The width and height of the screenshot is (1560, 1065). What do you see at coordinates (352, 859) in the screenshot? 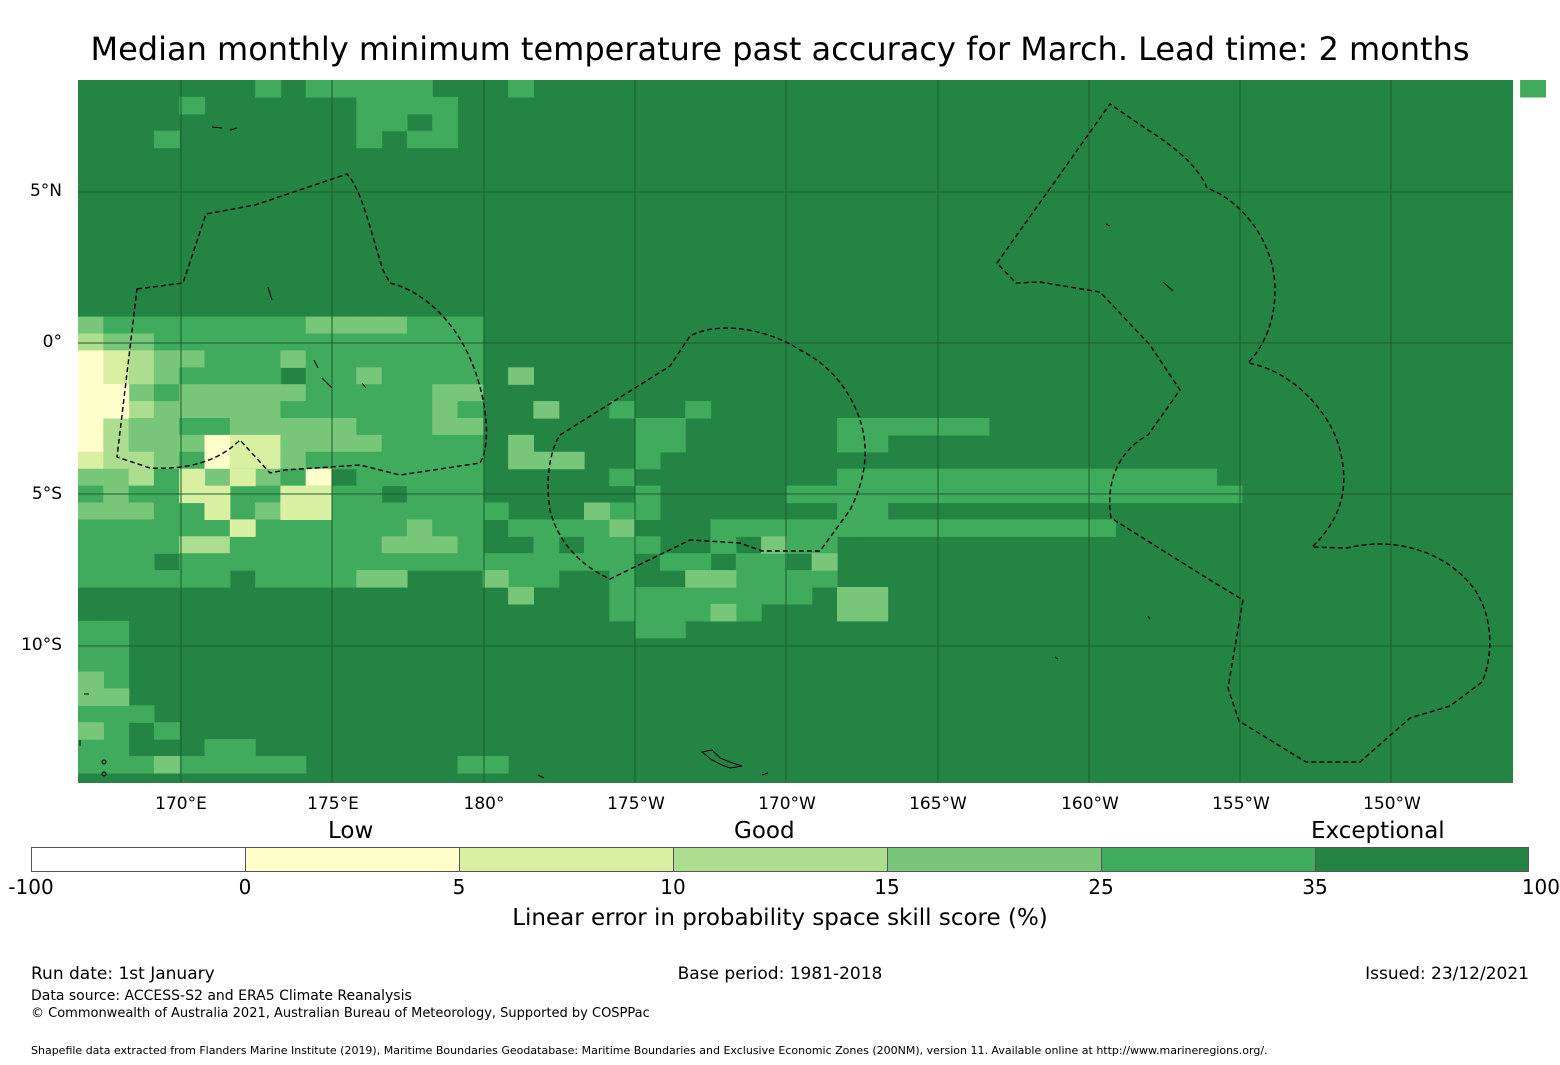
I see `colorbar-bin` at bounding box center [352, 859].